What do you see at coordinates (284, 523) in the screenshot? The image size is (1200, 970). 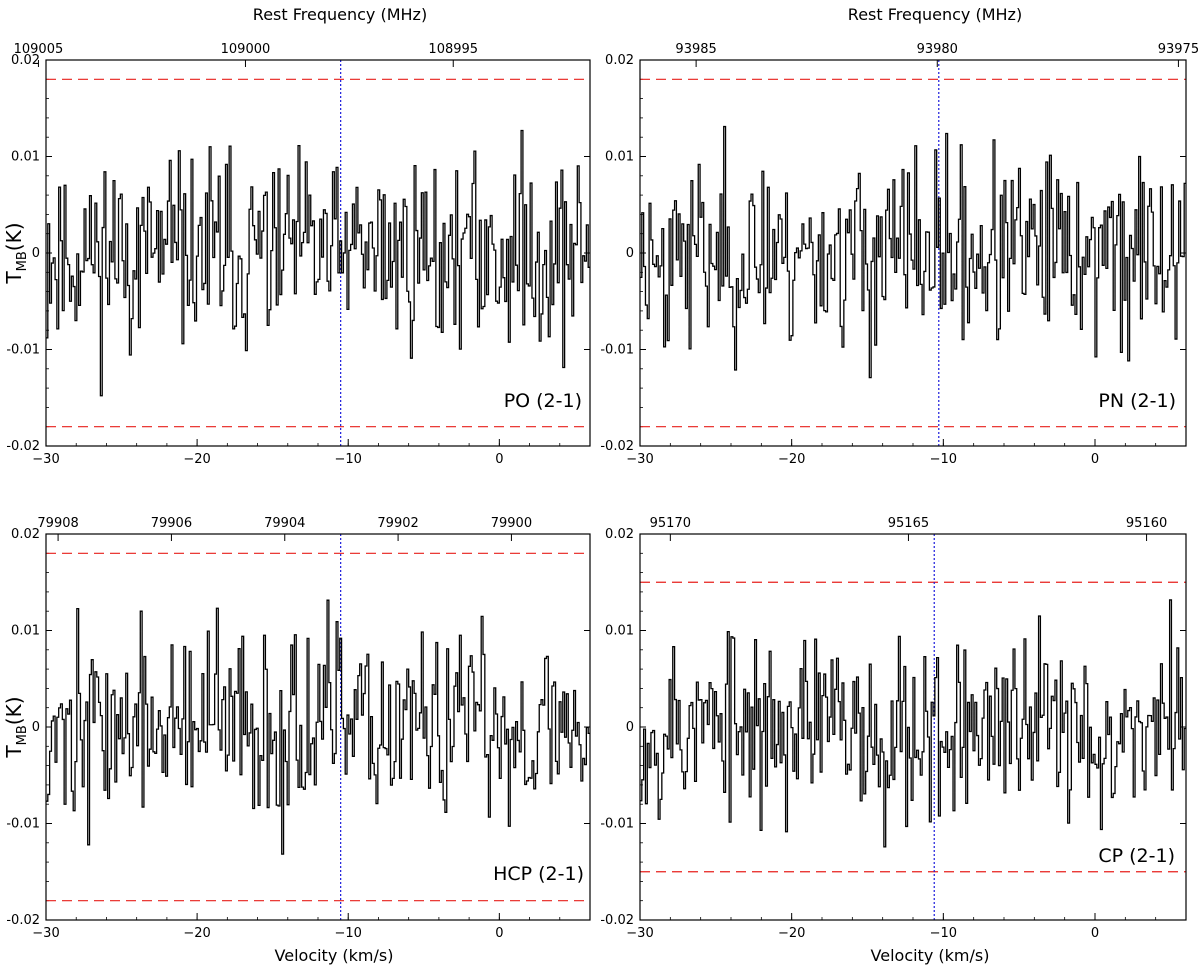 I see `top-tick-label: 79904` at bounding box center [284, 523].